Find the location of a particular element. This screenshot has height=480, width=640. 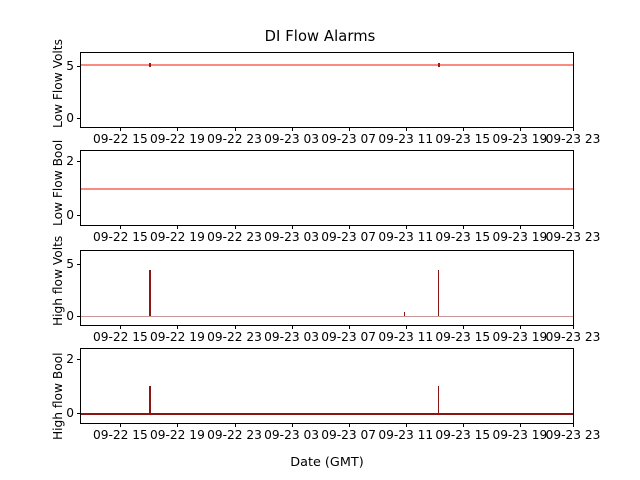

chart-title: DI Flow Alarms is located at coordinates (320, 36).